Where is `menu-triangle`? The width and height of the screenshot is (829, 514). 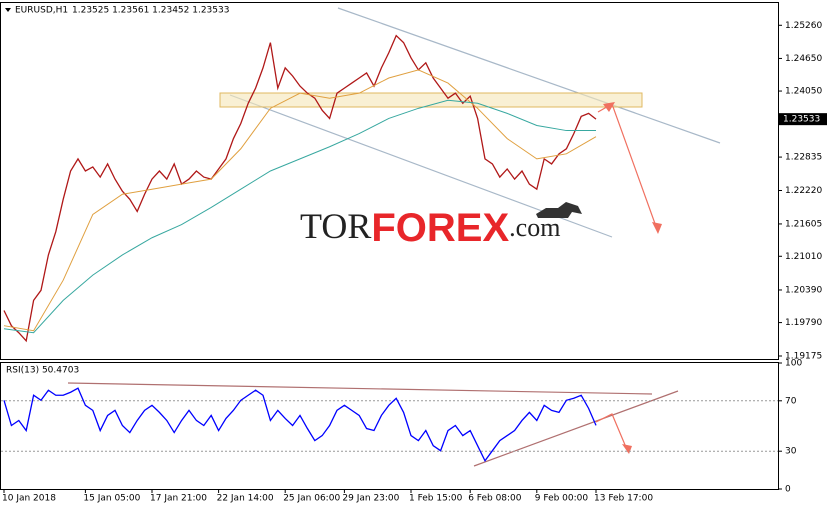 menu-triangle is located at coordinates (8, 10).